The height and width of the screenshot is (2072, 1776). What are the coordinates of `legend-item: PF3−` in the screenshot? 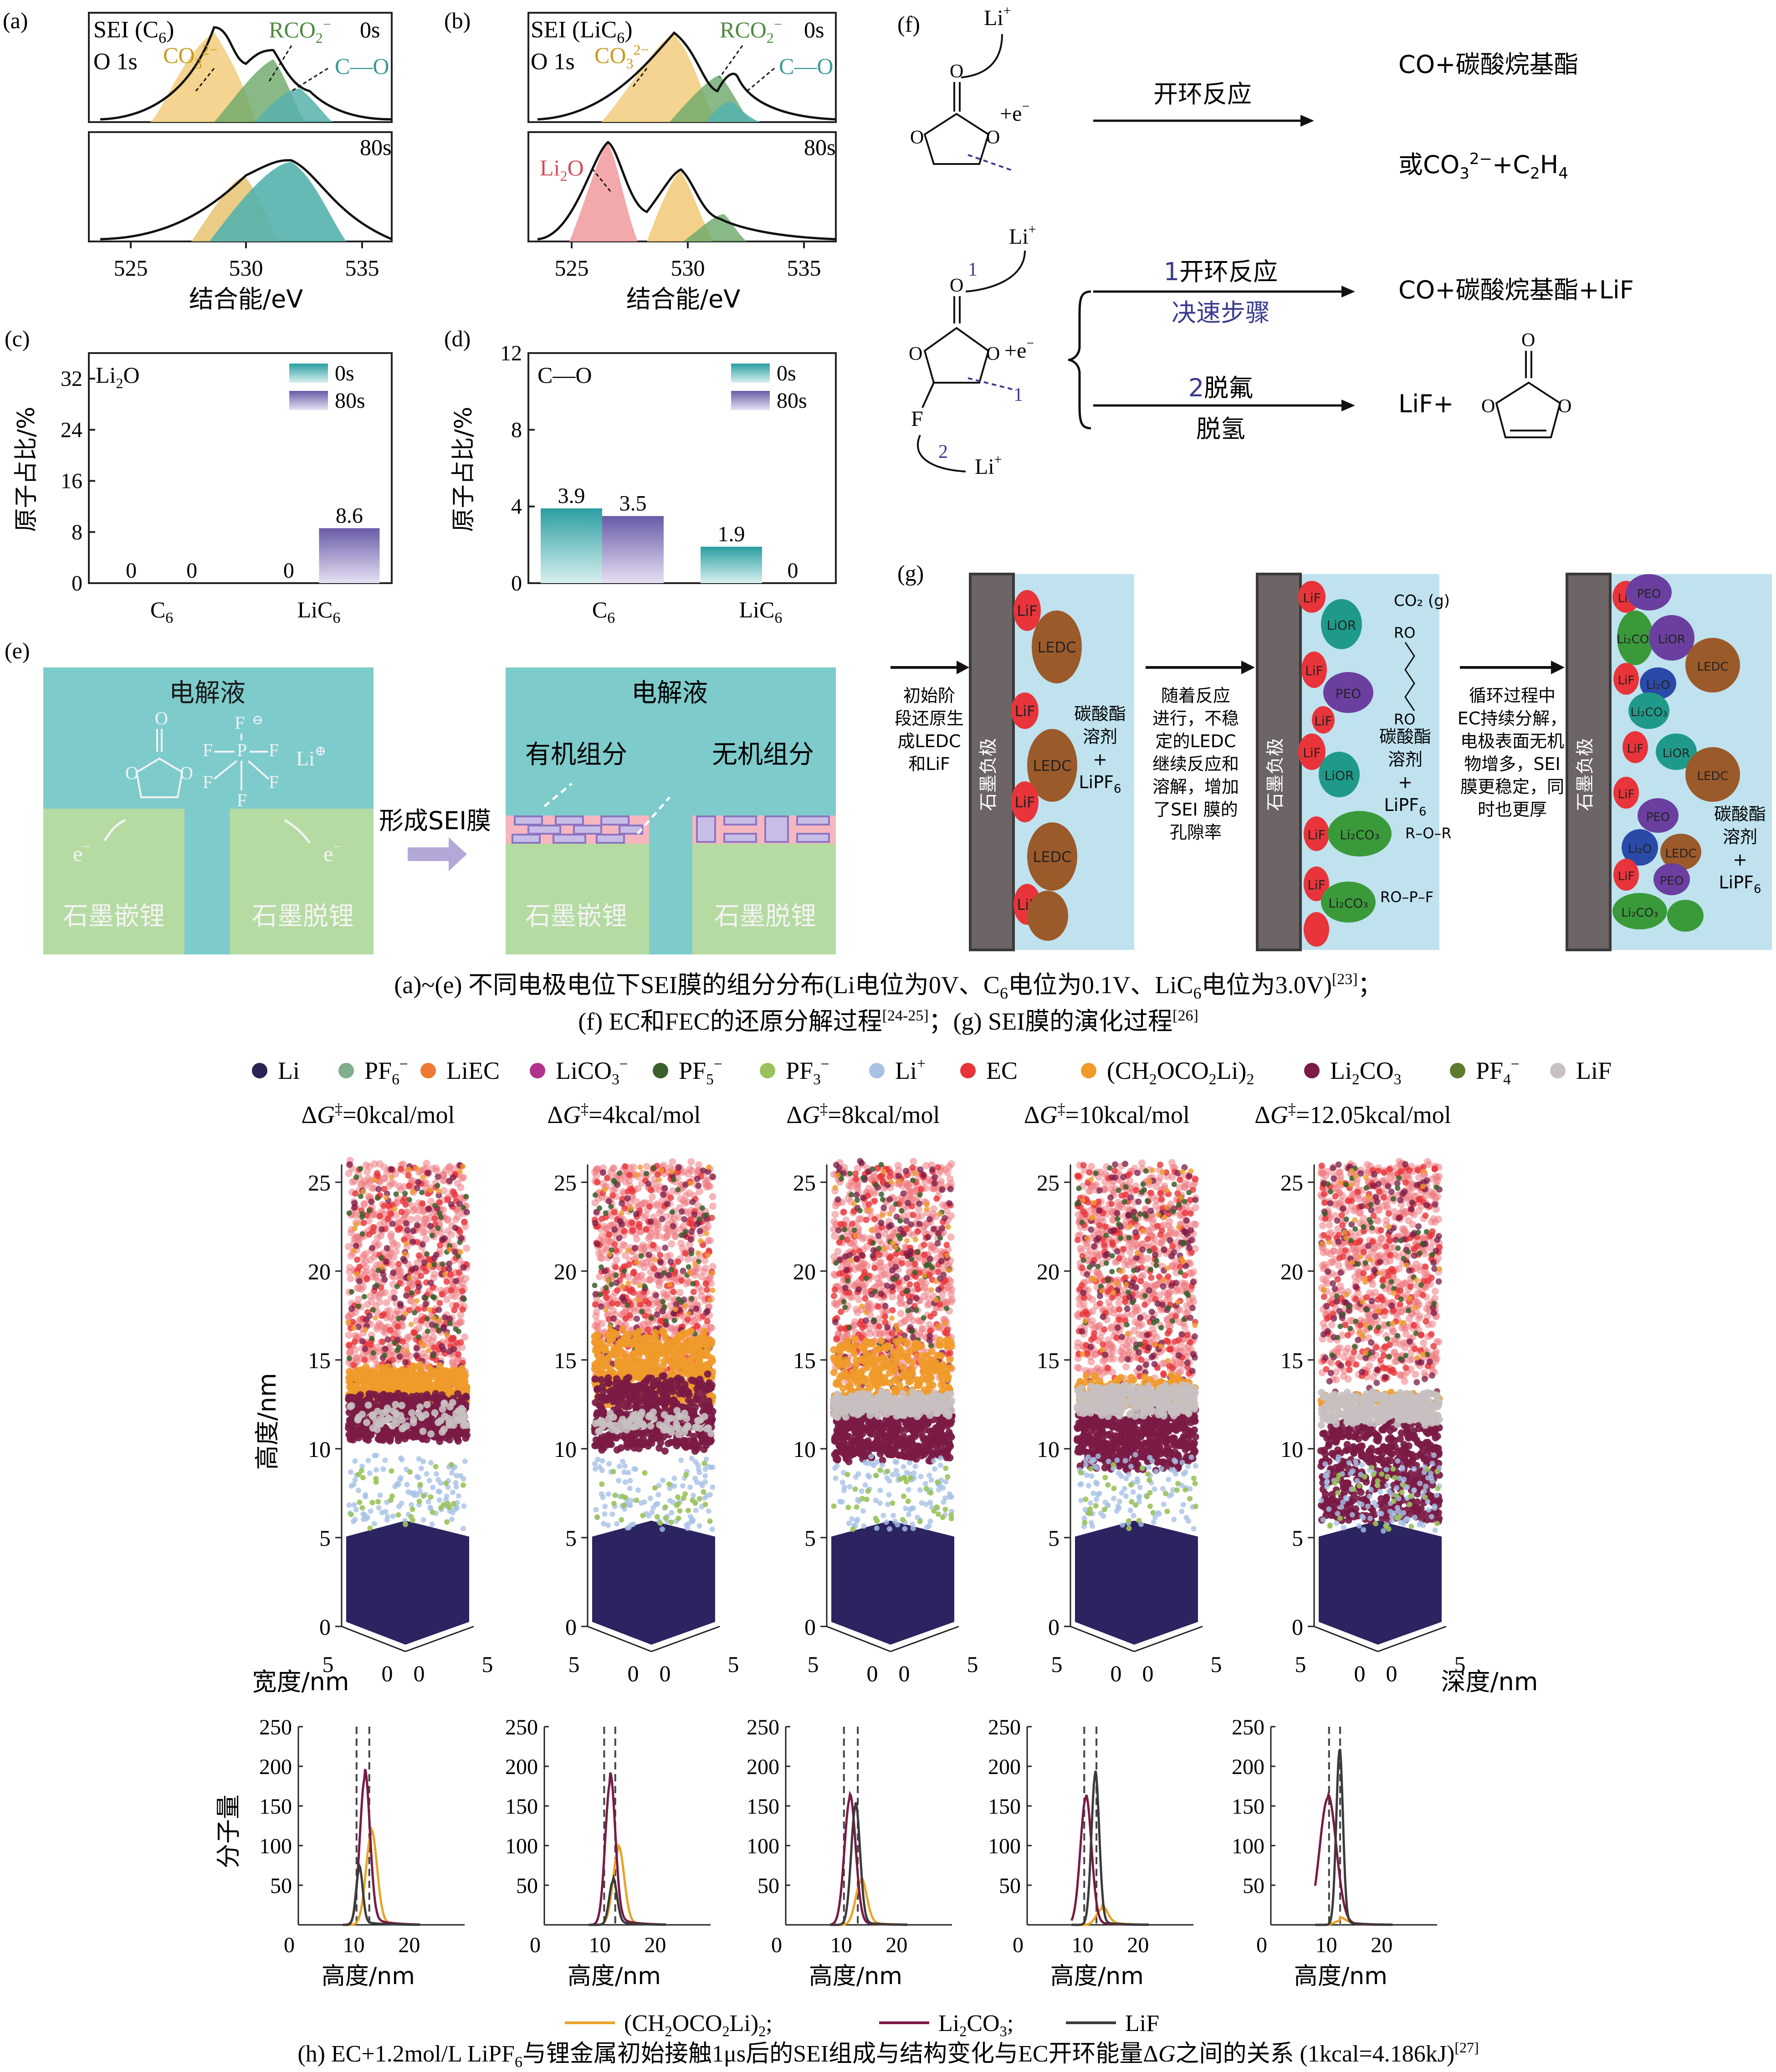 It's located at (794, 1072).